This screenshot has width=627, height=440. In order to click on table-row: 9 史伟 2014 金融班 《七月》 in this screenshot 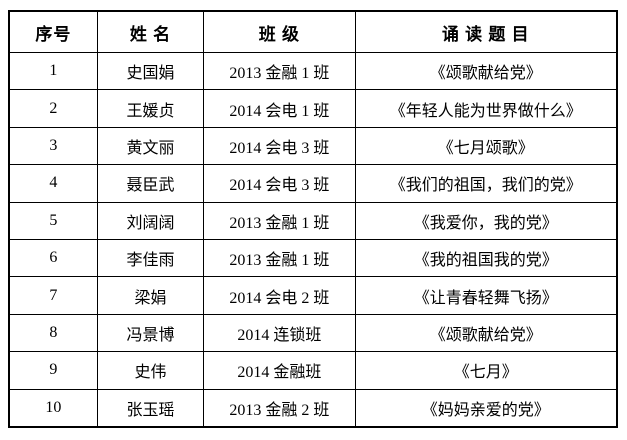, I will do `click(313, 370)`.